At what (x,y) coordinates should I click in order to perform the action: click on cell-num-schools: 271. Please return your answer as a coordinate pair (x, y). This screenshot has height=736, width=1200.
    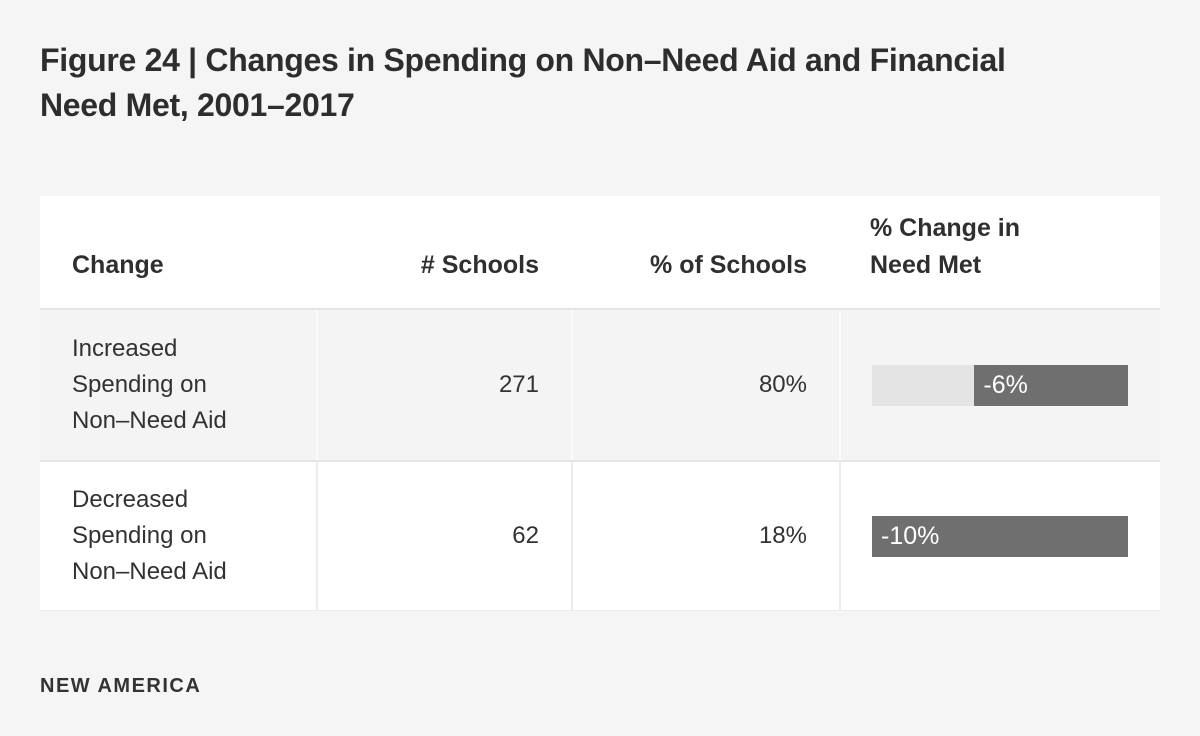
    Looking at the image, I should click on (443, 385).